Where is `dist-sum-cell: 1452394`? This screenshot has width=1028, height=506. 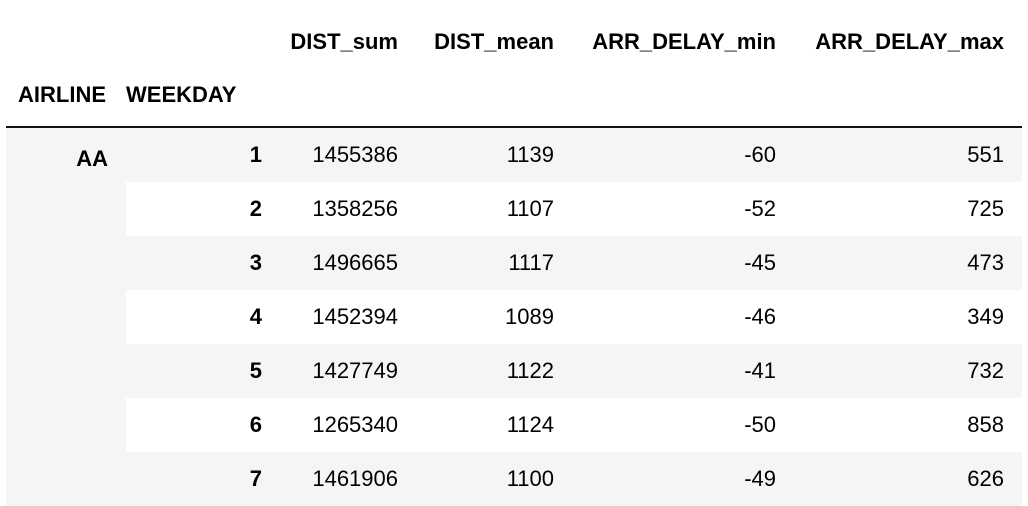 dist-sum-cell: 1452394 is located at coordinates (355, 316).